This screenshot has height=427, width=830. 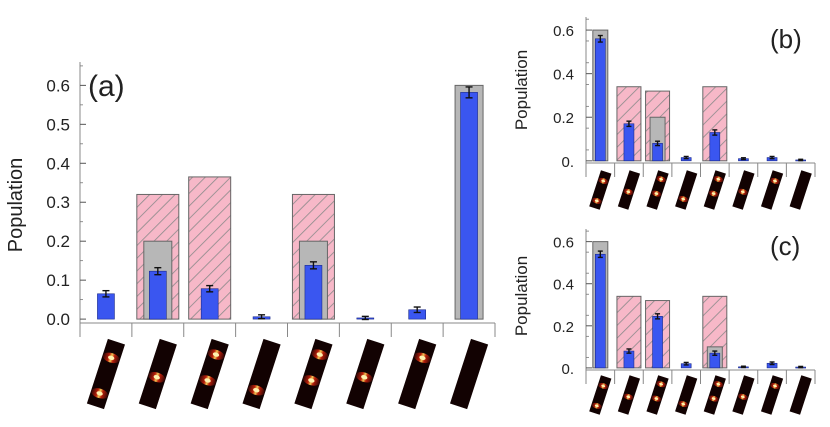 What do you see at coordinates (786, 39) in the screenshot?
I see `panel-b-label: (b)` at bounding box center [786, 39].